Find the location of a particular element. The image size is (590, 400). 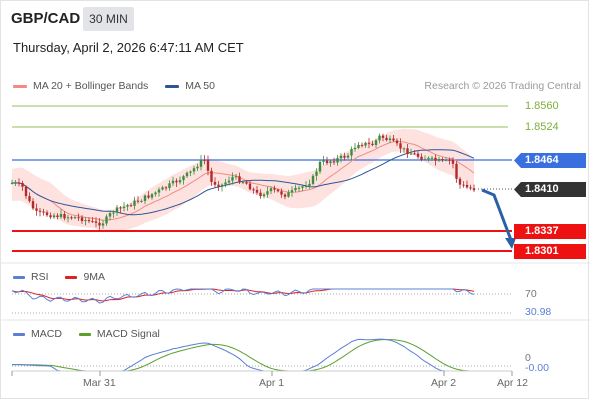

x-label-apr12: Apr 12 is located at coordinates (512, 383).